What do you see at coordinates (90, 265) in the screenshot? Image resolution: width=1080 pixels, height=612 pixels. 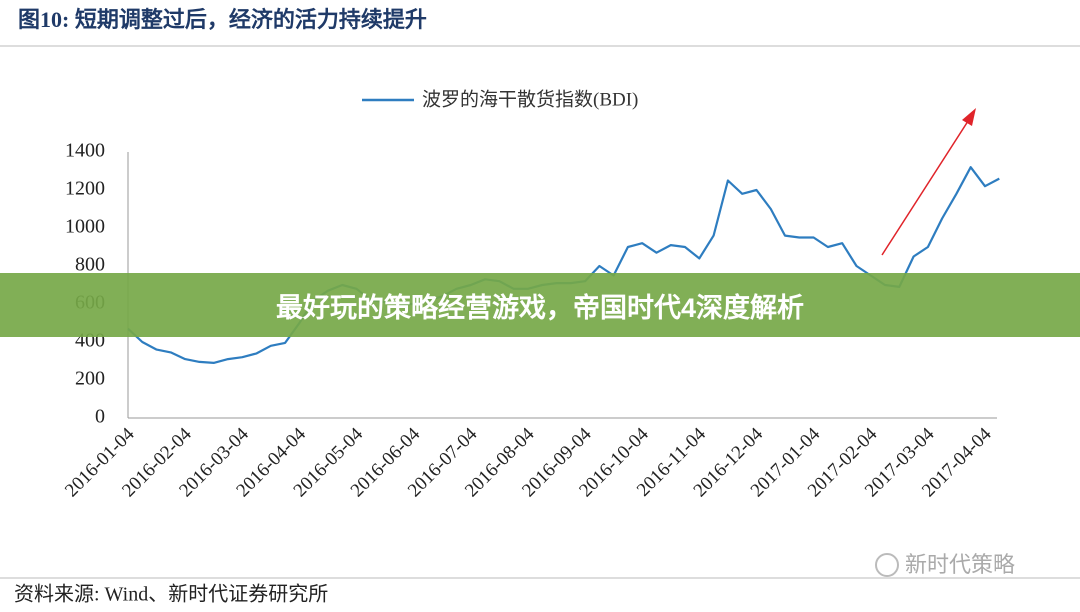 I see `y-tick-label: 800` at bounding box center [90, 265].